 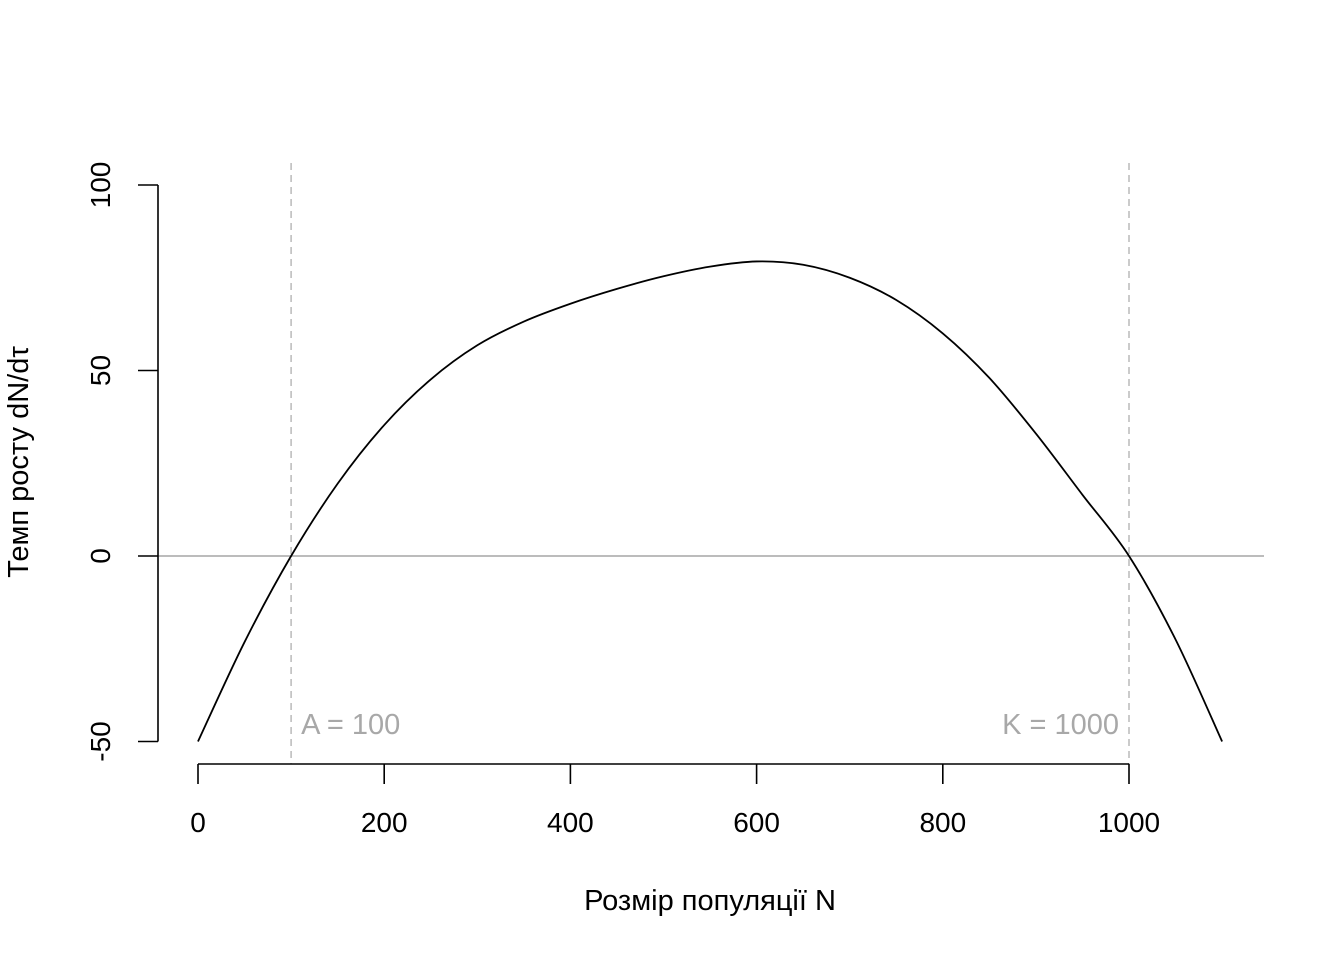 I want to click on annotation-label-0: A = 100, so click(x=350, y=725).